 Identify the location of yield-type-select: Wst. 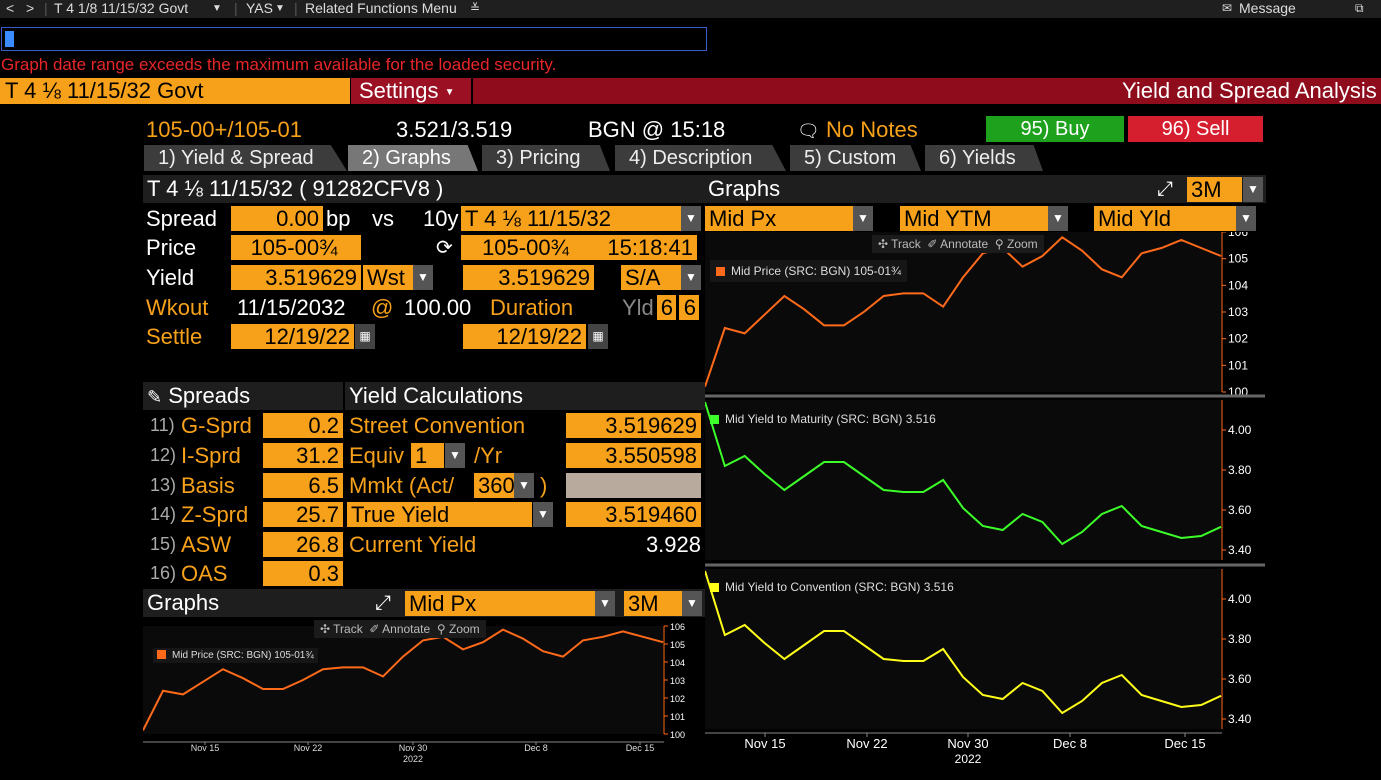
(388, 277).